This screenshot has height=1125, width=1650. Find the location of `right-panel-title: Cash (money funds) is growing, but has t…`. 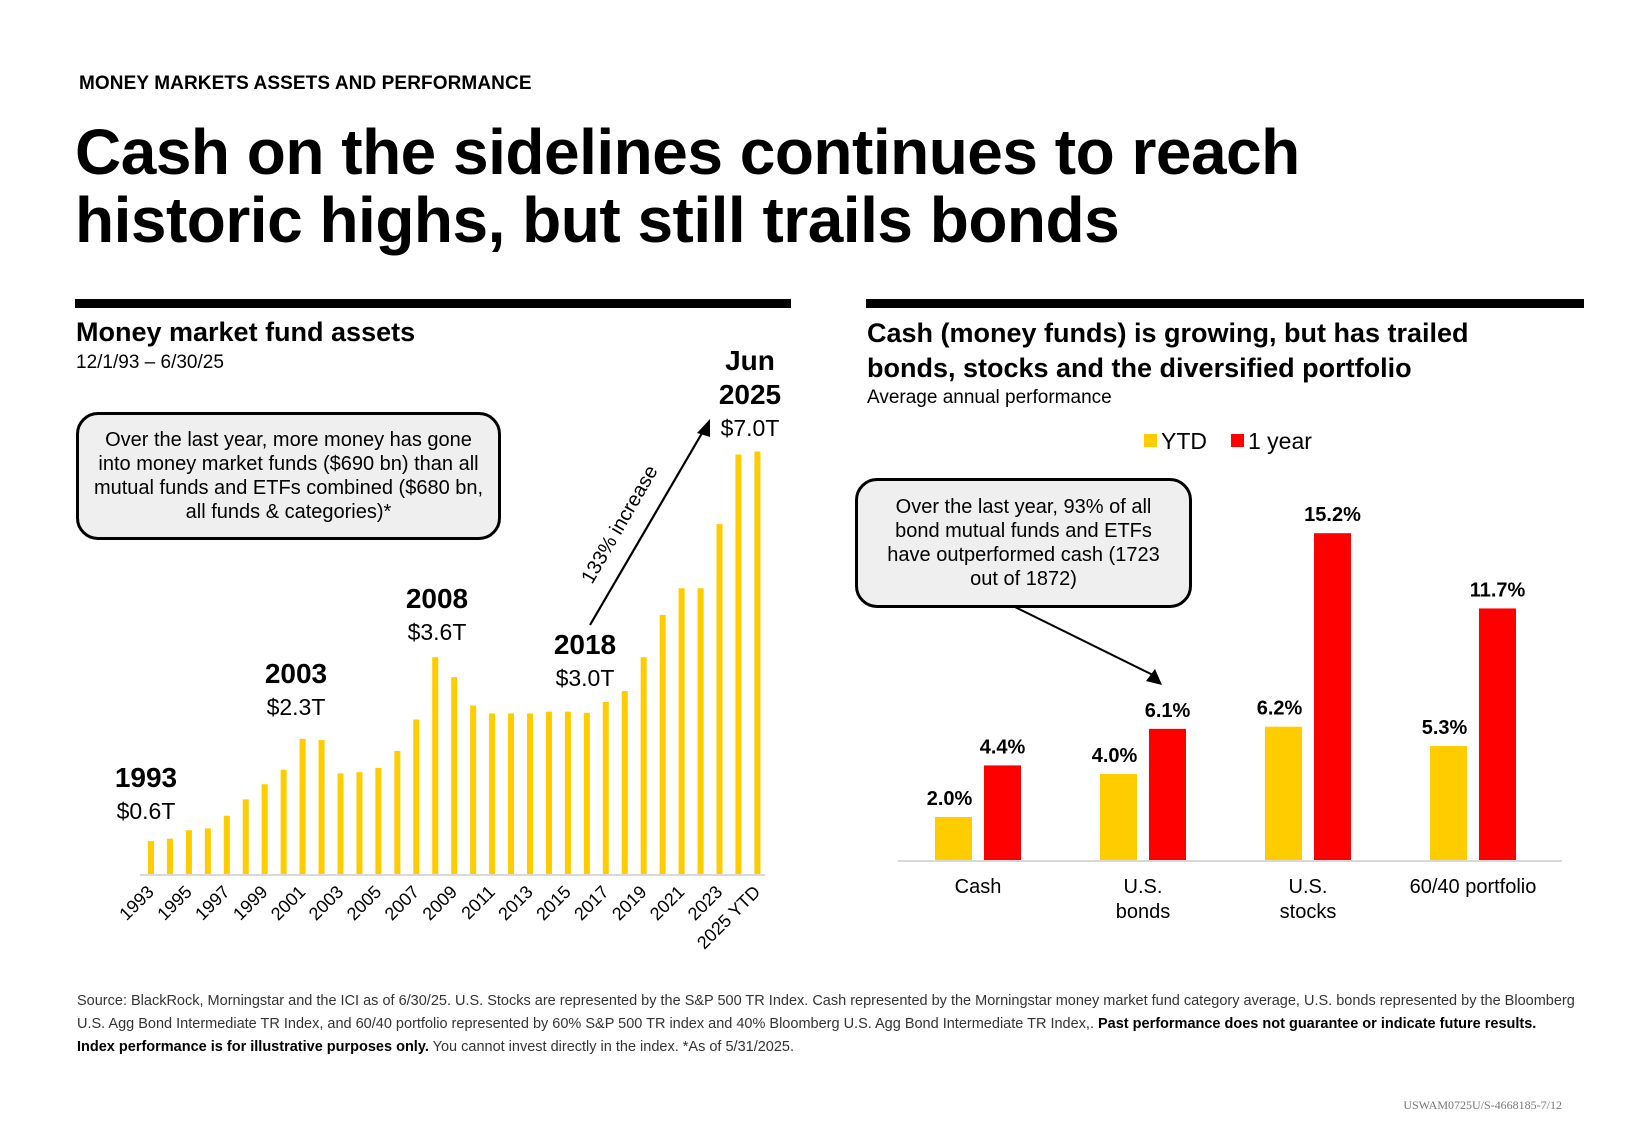

right-panel-title: Cash (money funds) is growing, but has t… is located at coordinates (1168, 351).